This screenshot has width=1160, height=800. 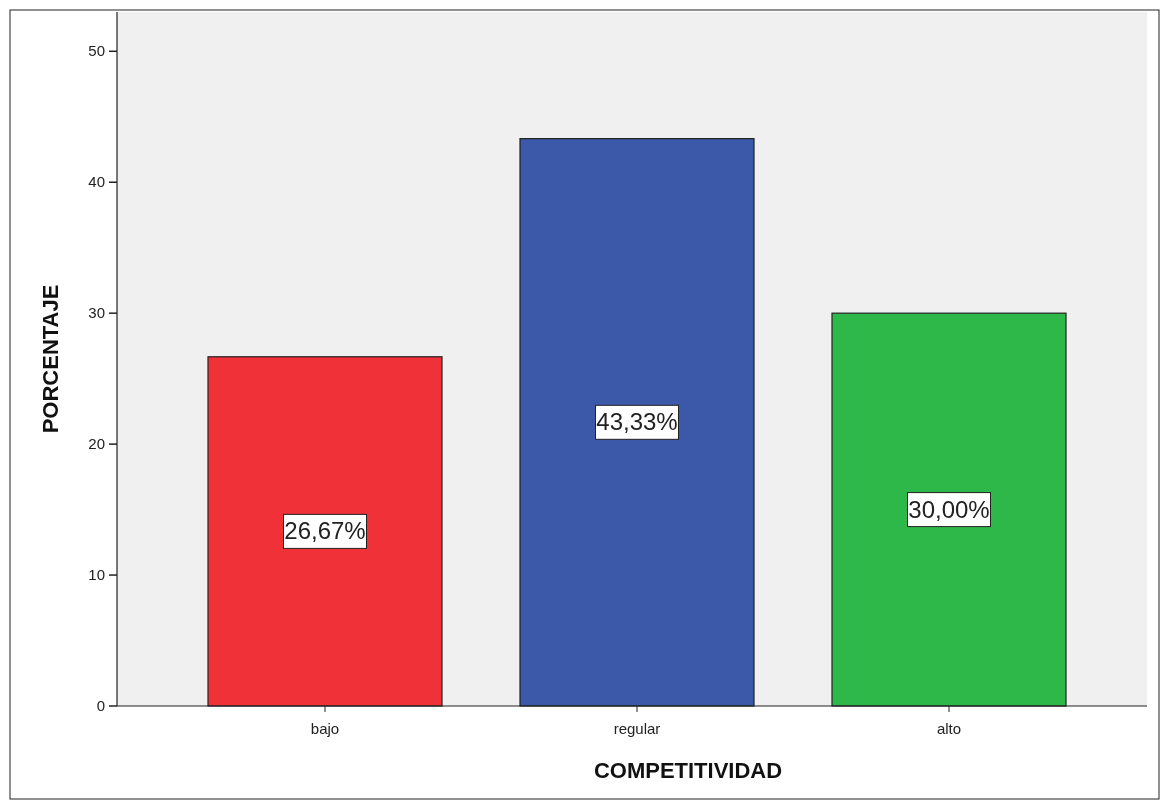 What do you see at coordinates (637, 422) in the screenshot?
I see `data-label: 43,33%` at bounding box center [637, 422].